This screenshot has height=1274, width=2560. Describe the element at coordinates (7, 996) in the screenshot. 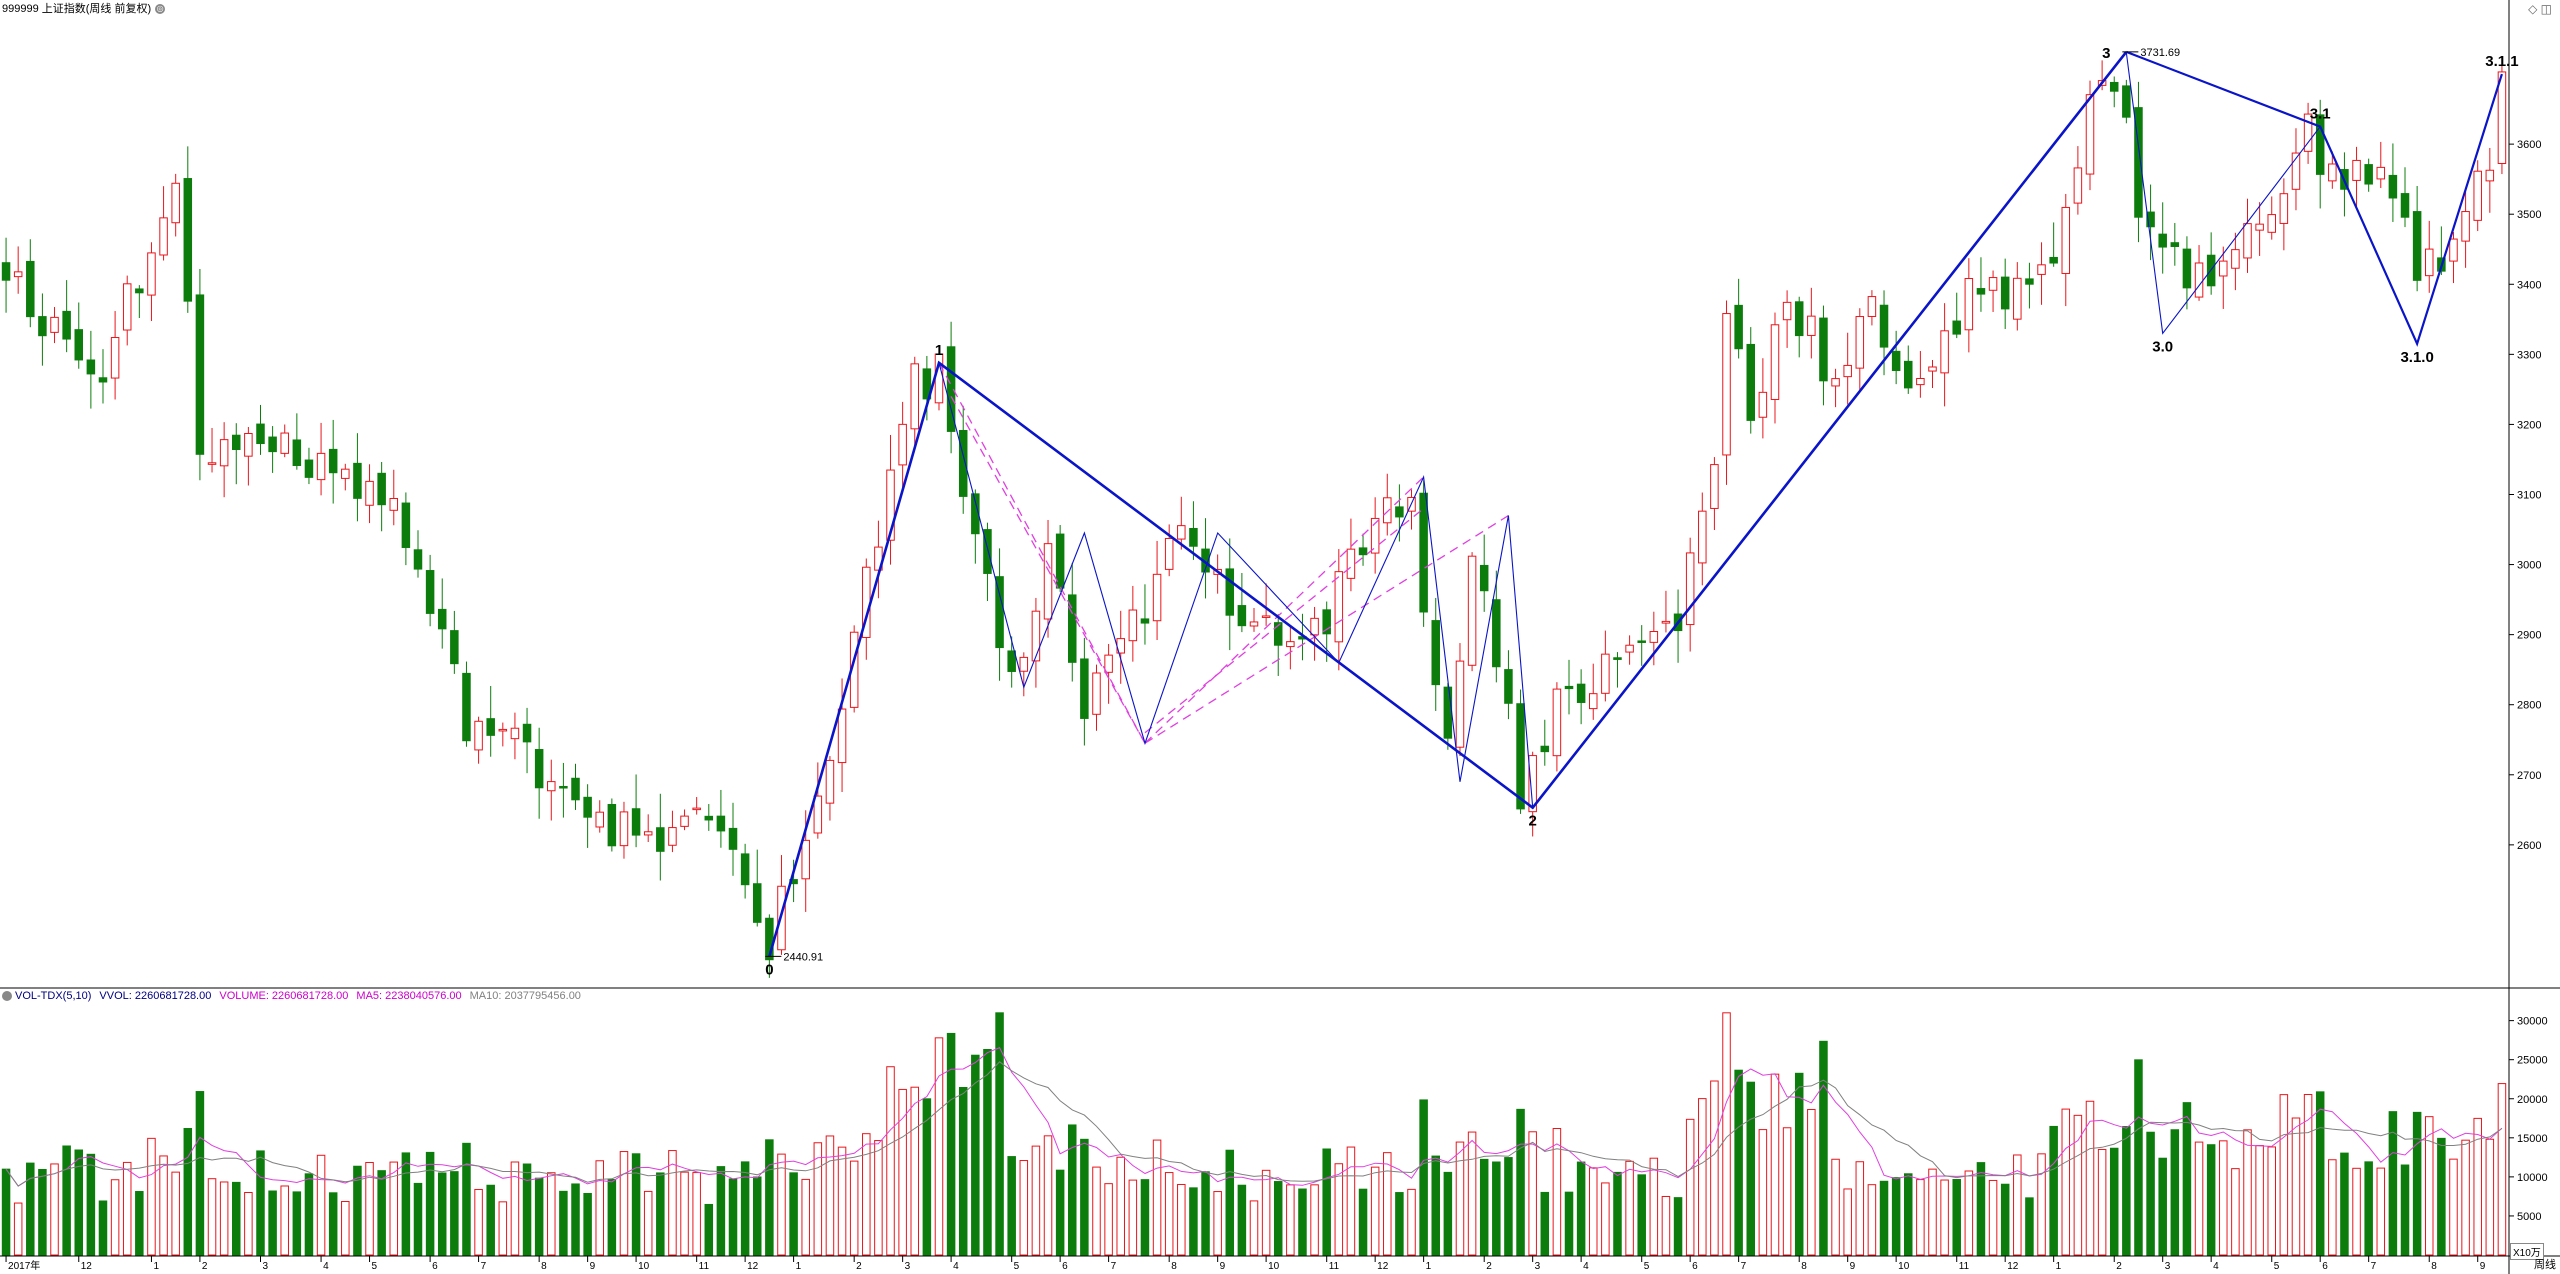

I see `indicator-icon` at that location.